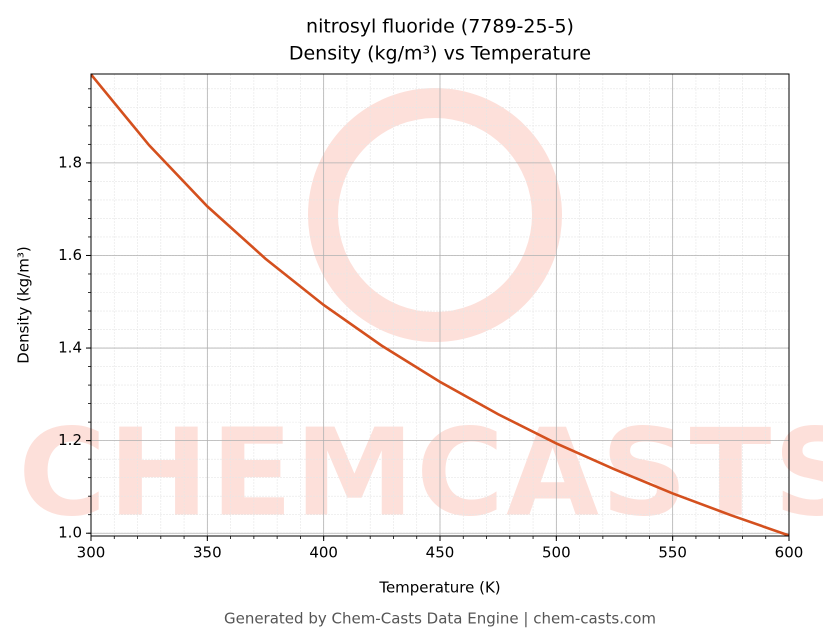 The image size is (823, 644). Describe the element at coordinates (24, 304) in the screenshot. I see `y-axis-label: Density (kg/m³)` at that location.